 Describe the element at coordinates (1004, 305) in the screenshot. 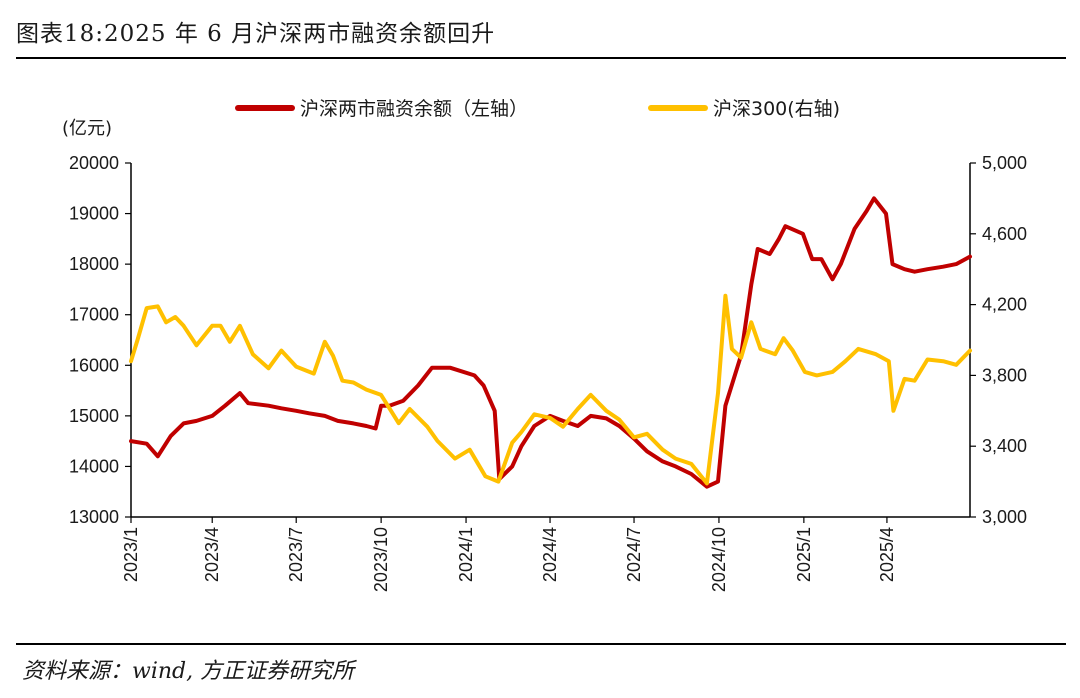

I see `right-tick-label: 4,200` at that location.